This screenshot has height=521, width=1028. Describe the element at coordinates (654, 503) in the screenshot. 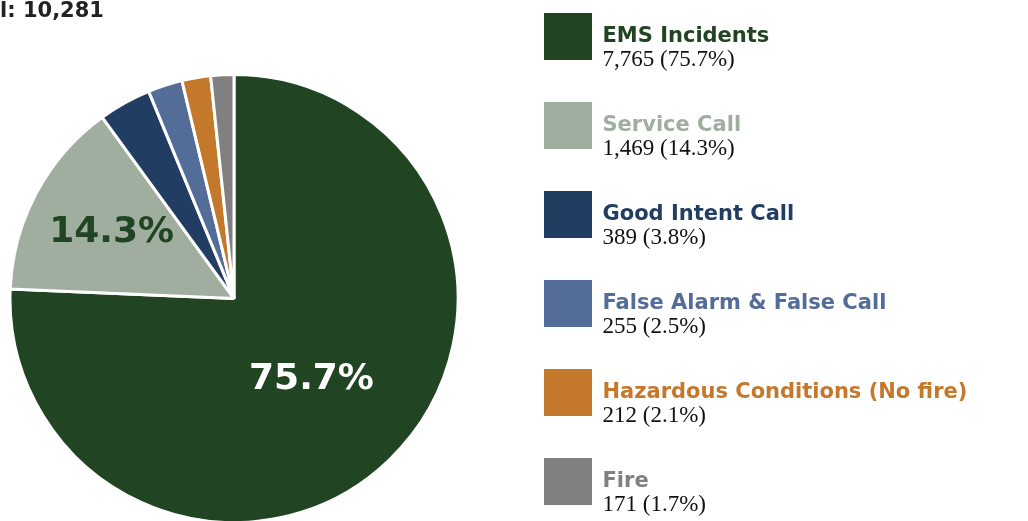

I see `data-label: 171 (1.7%)` at that location.